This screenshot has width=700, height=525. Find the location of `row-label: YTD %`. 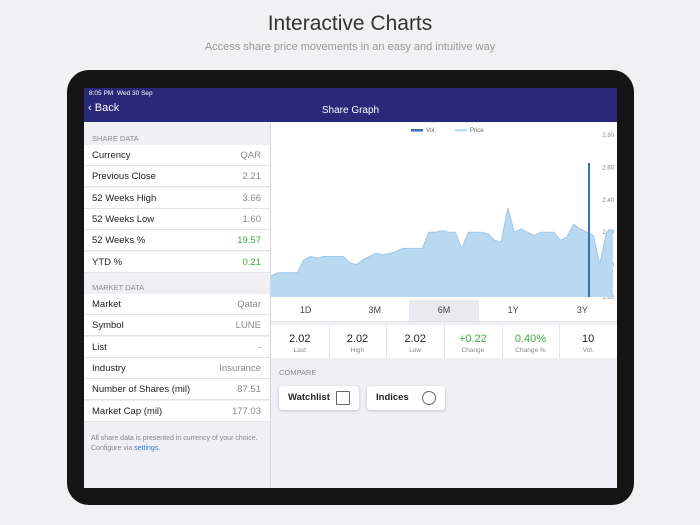

row-label: YTD % is located at coordinates (107, 262).